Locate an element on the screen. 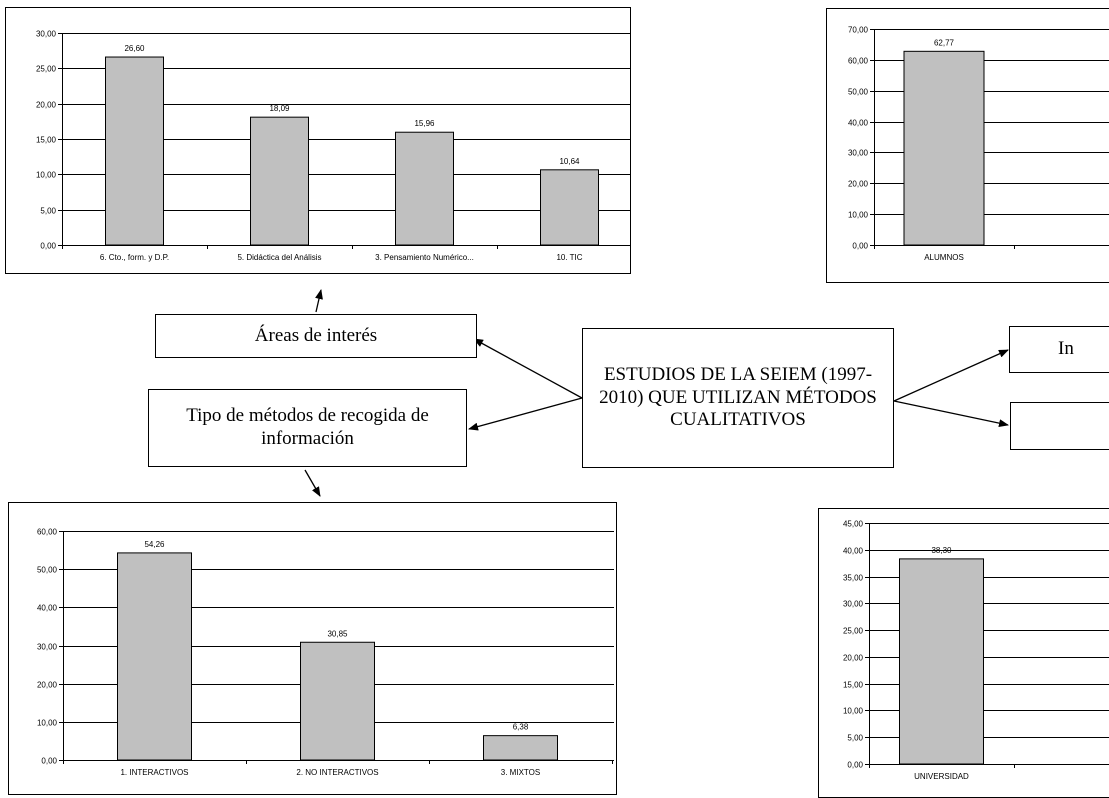  y-tick-label: 70,00 is located at coordinates (858, 30).